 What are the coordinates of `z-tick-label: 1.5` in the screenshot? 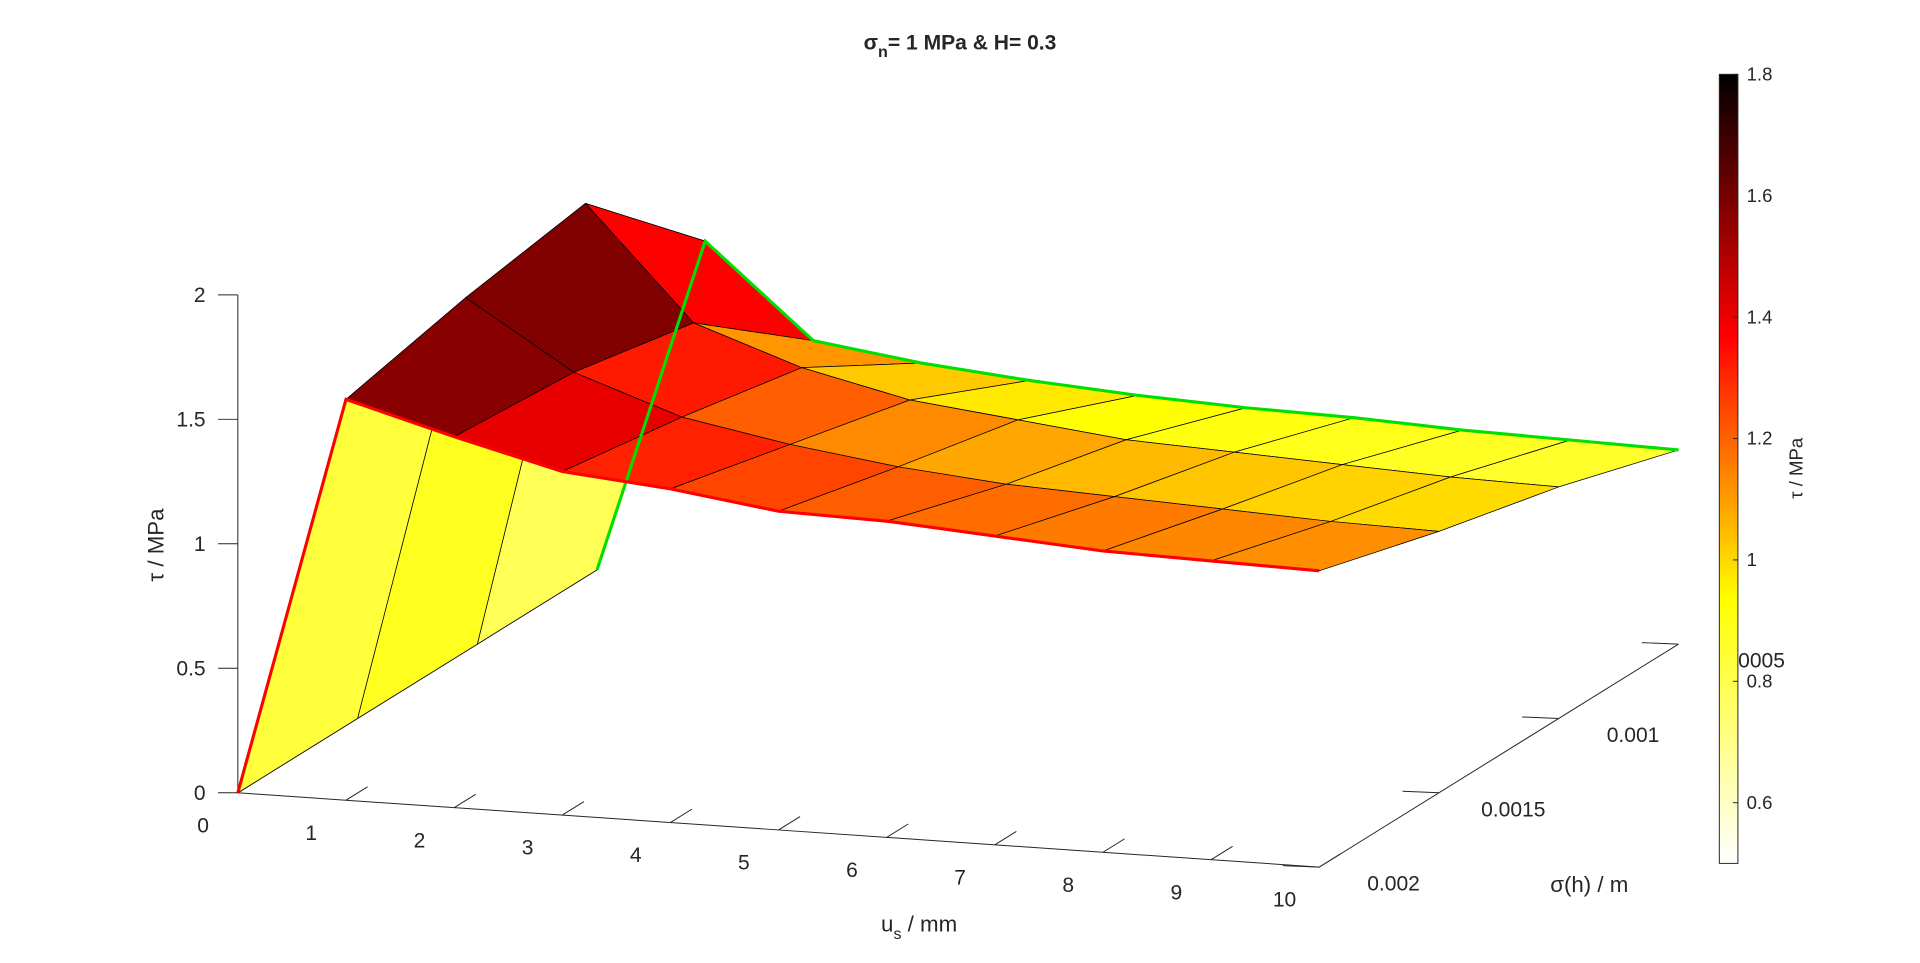 It's located at (190, 420).